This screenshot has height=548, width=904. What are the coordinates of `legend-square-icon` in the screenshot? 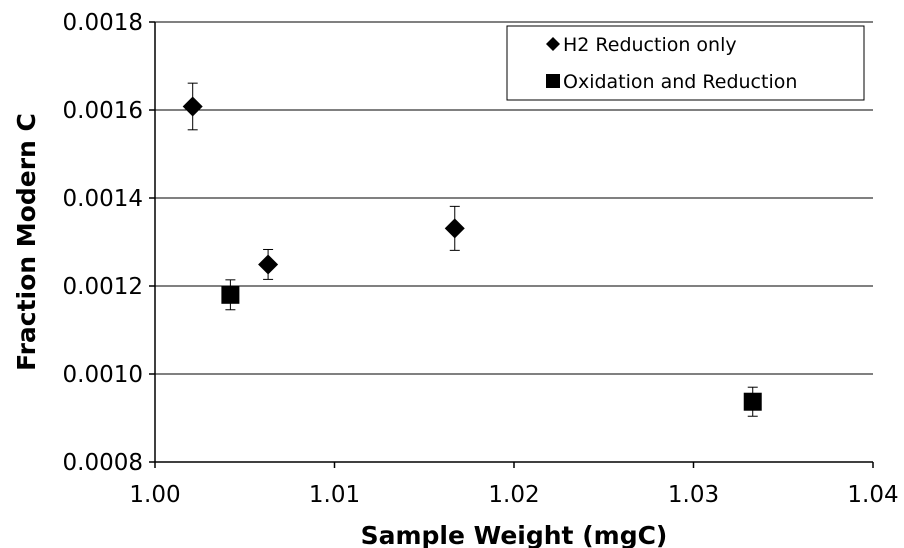 It's located at (553, 81).